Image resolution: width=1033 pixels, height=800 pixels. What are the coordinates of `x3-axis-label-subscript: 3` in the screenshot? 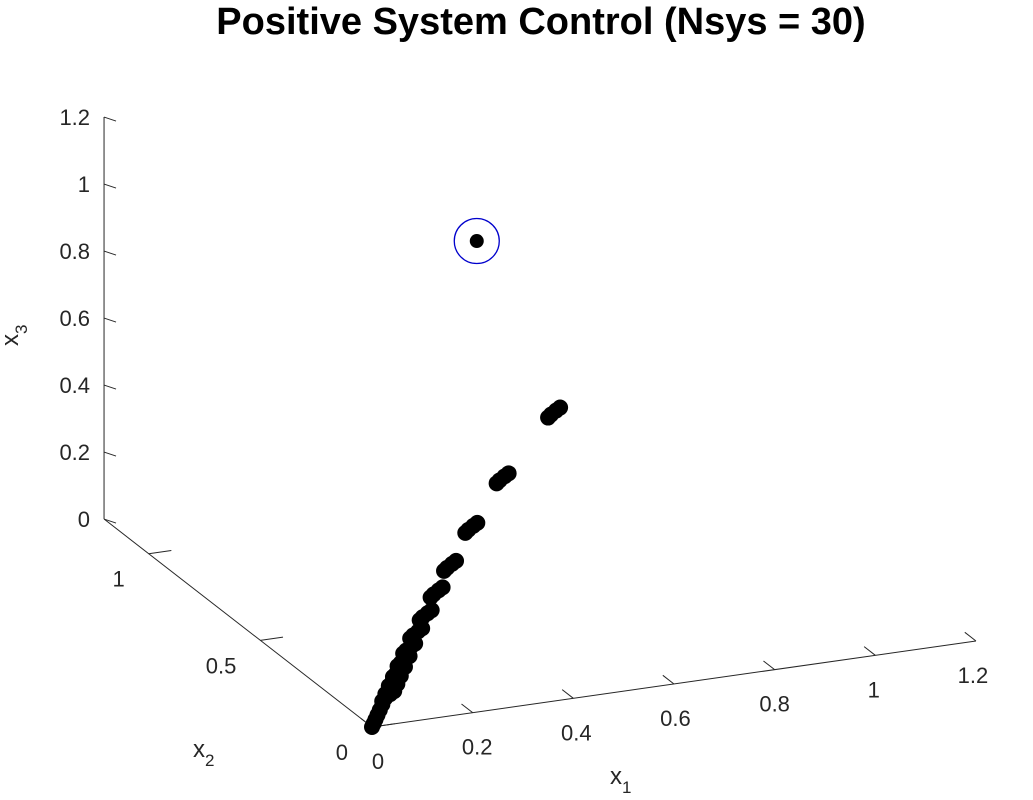 It's located at (21, 329).